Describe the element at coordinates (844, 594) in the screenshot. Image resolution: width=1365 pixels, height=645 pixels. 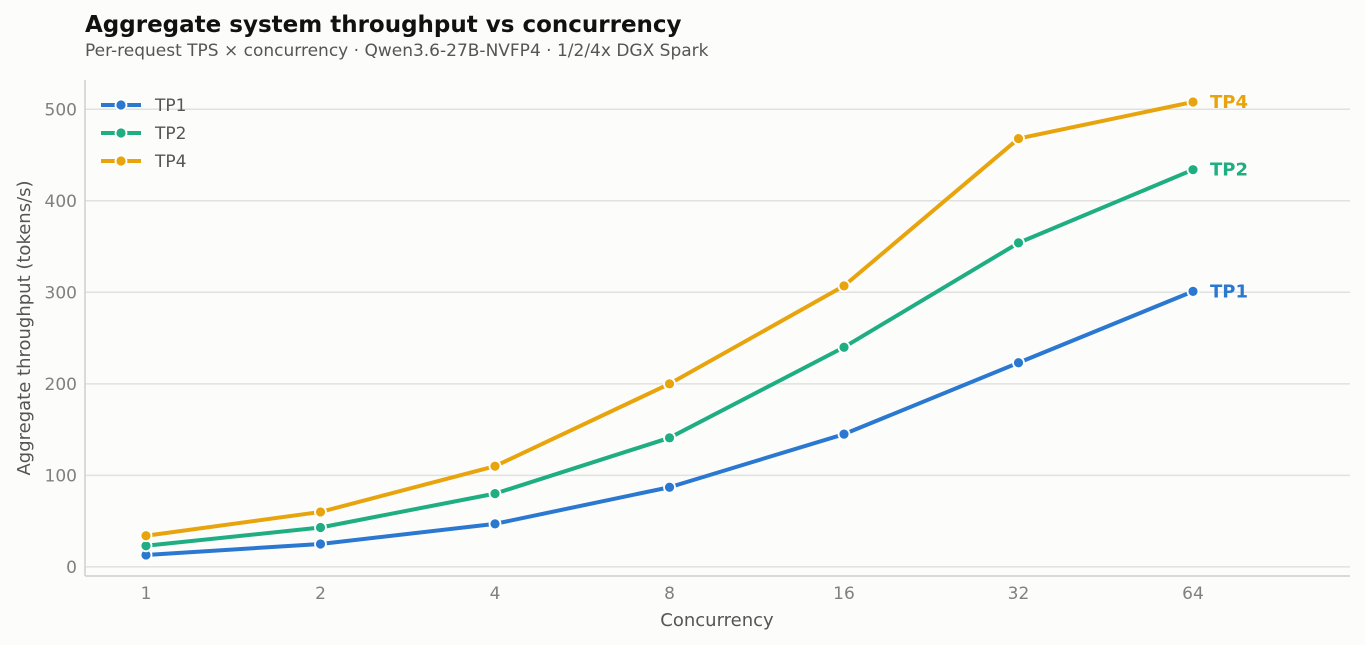
I see `x-tick-label: 16` at that location.